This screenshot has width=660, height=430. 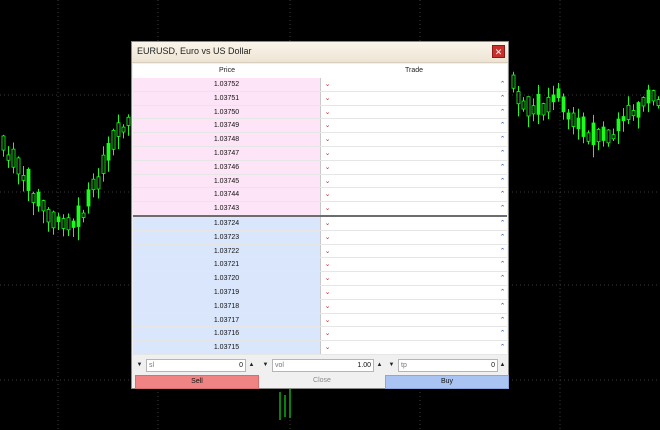 I want to click on sl-value: 0, so click(x=241, y=365).